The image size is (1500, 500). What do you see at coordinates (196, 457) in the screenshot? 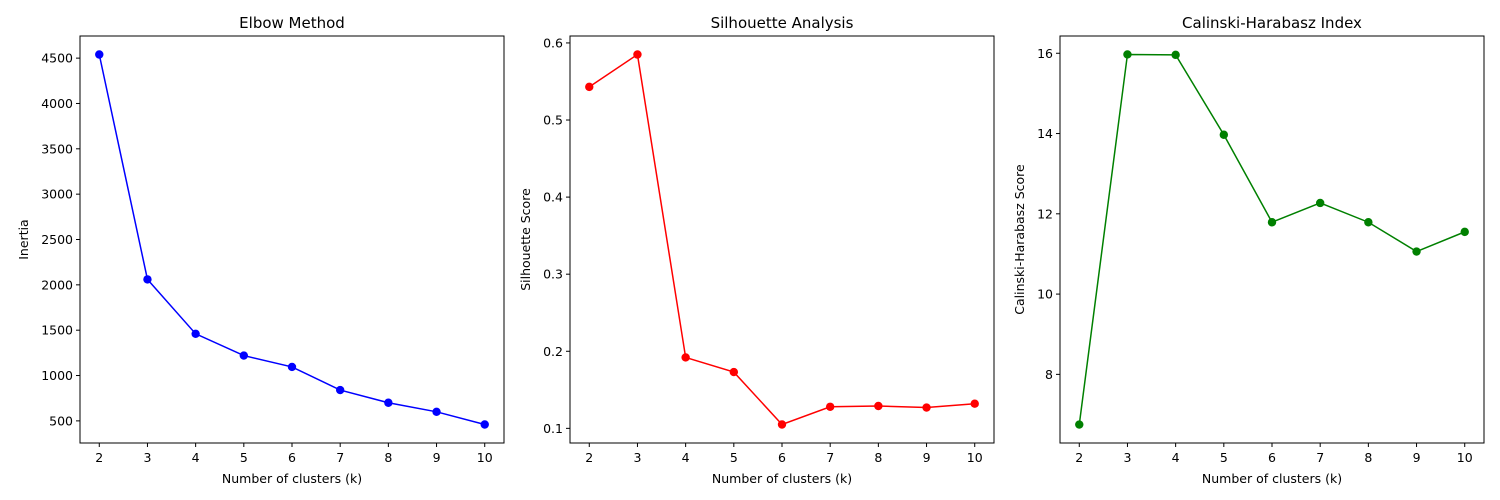
I see `elbow-xtick-label: 4` at bounding box center [196, 457].